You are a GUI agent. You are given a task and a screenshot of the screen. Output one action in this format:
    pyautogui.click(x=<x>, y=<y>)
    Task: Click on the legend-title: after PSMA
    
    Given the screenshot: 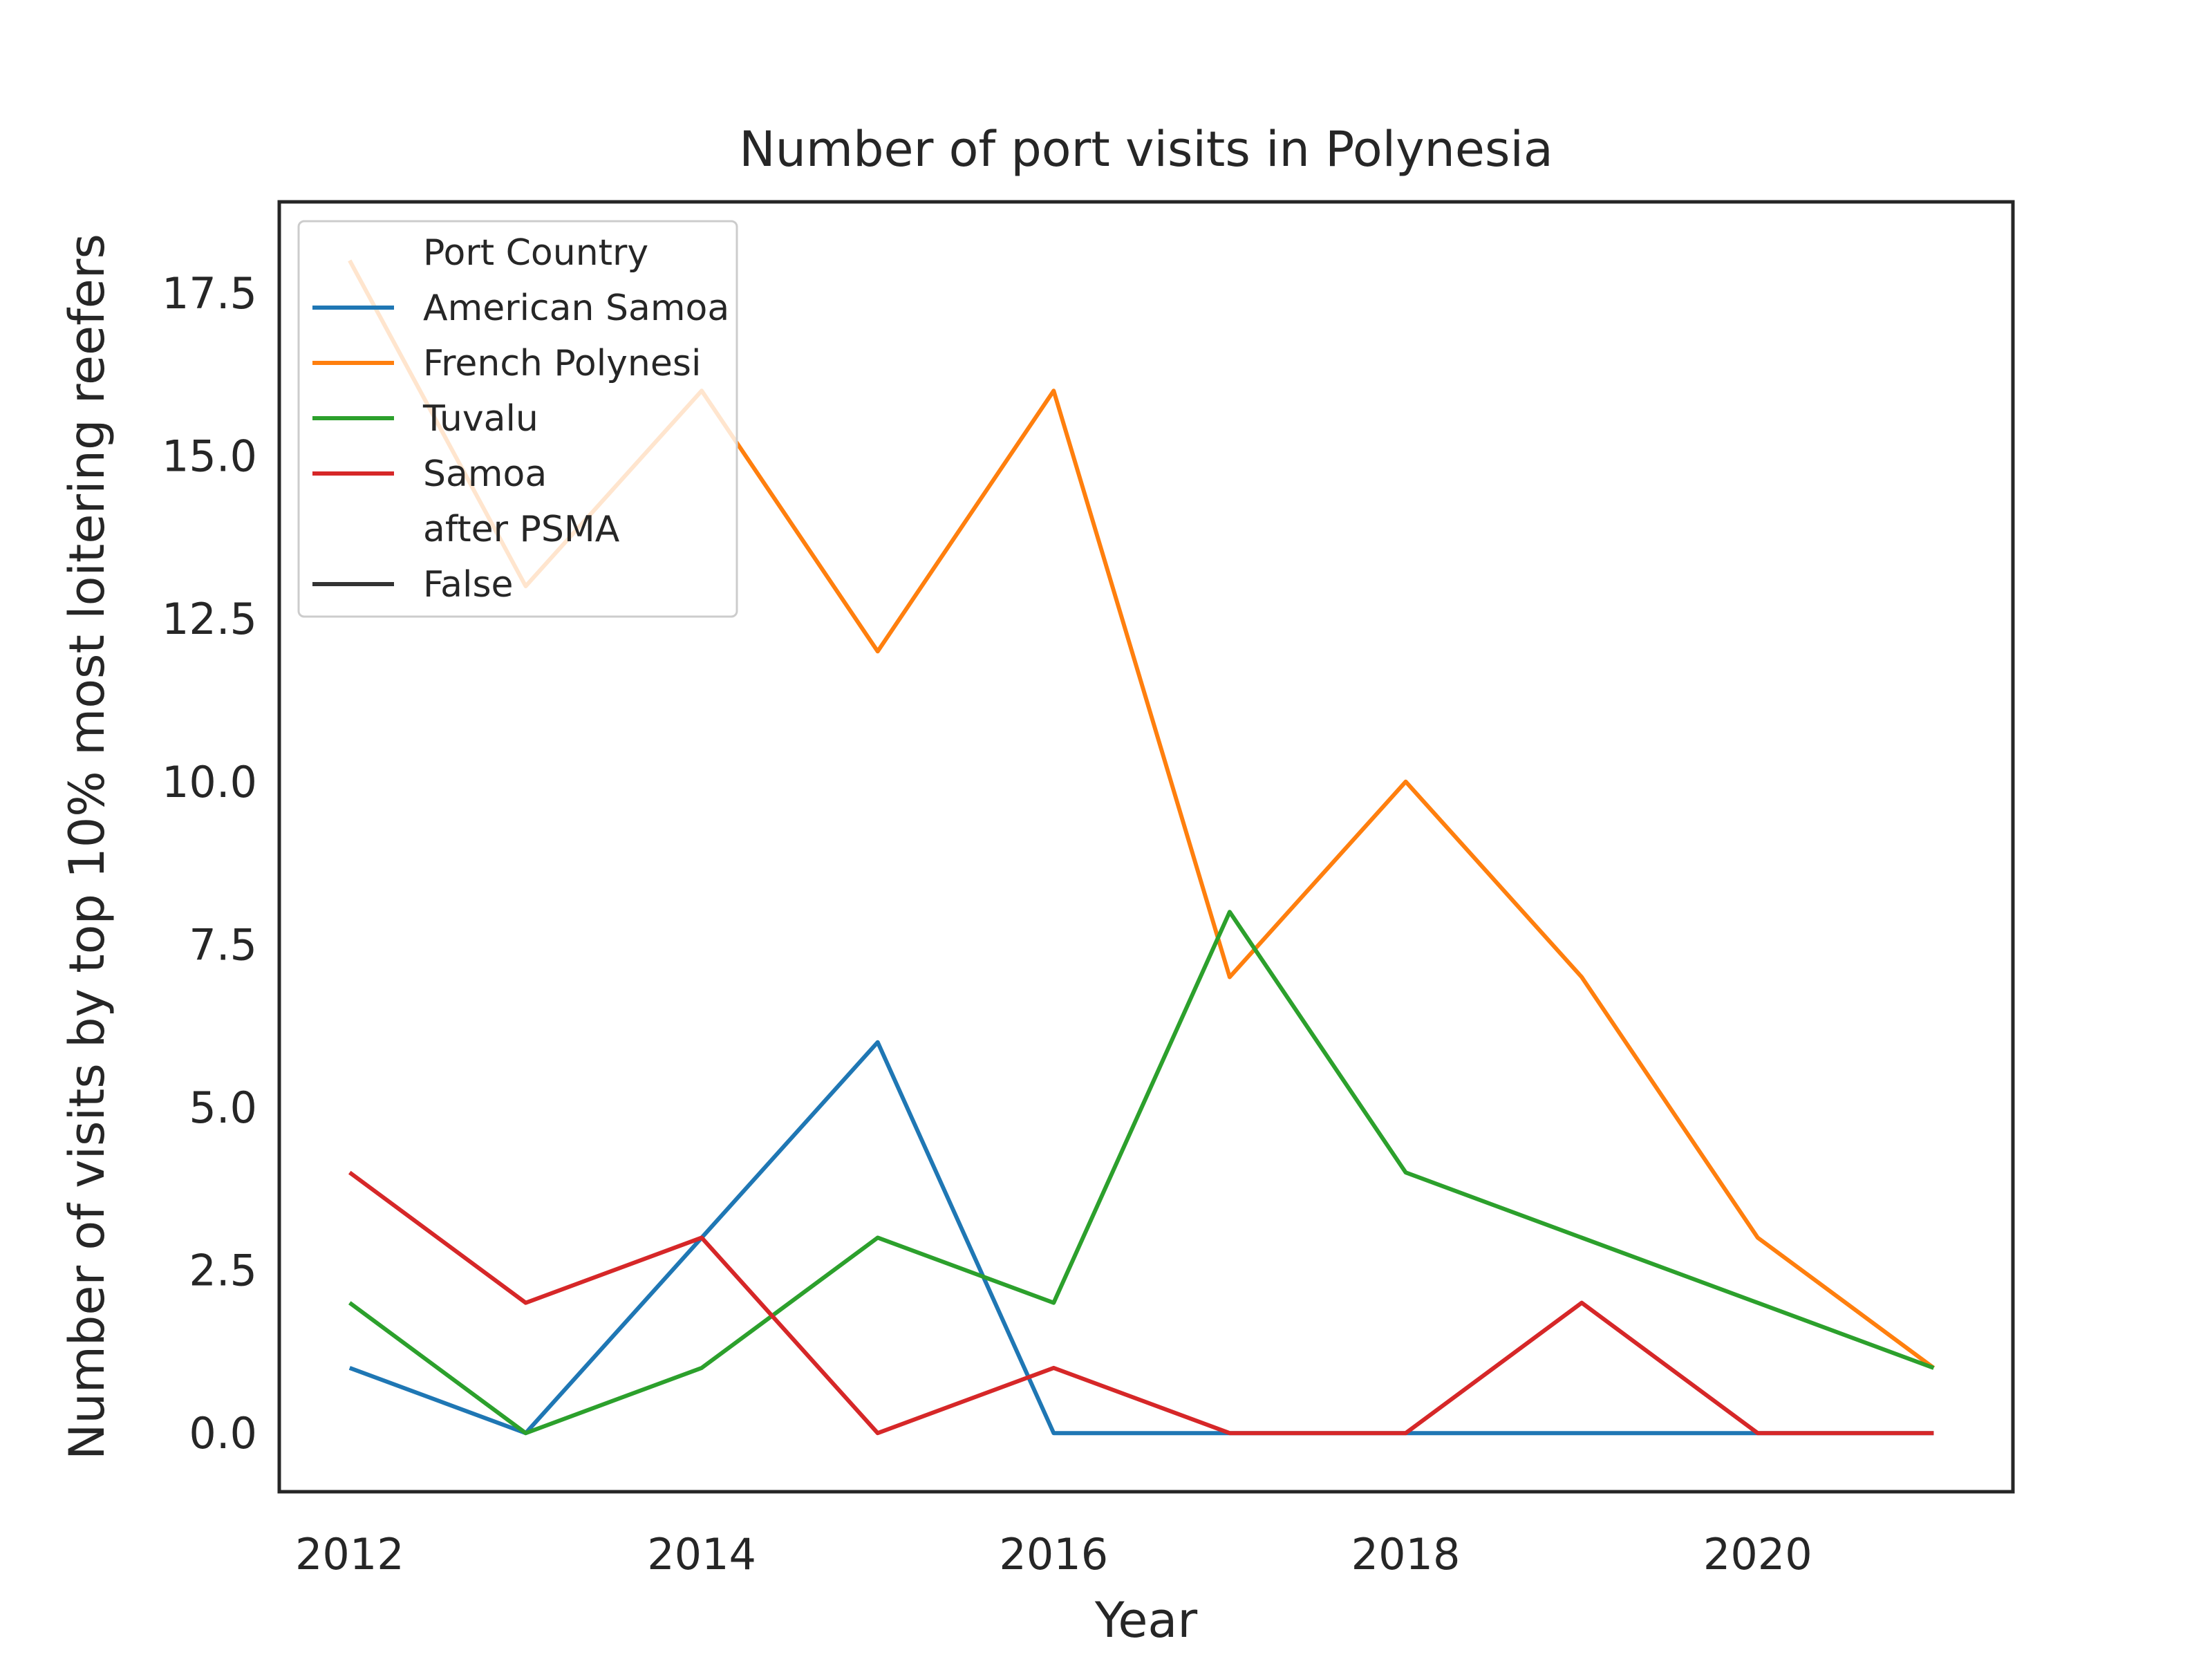 What is the action you would take?
    pyautogui.click(x=521, y=529)
    